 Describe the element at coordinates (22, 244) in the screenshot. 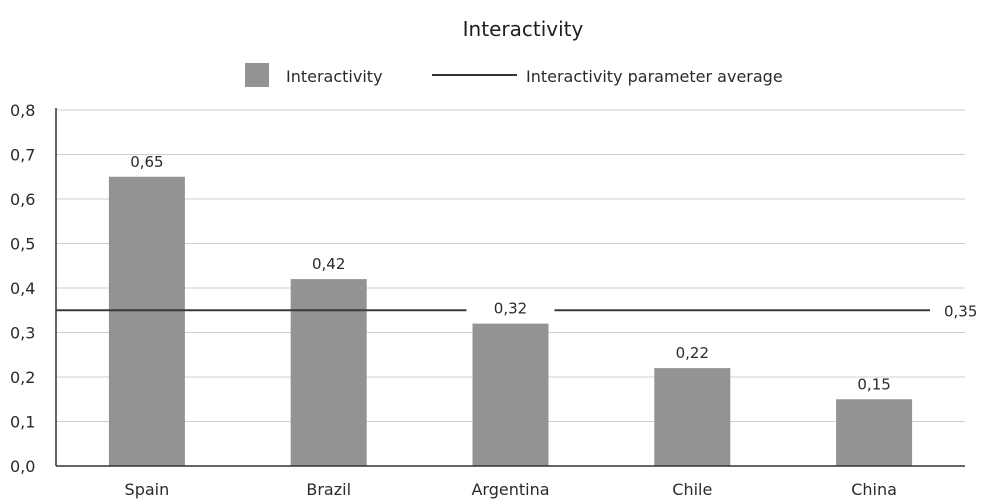

I see `y-tick-label: 0,5` at that location.